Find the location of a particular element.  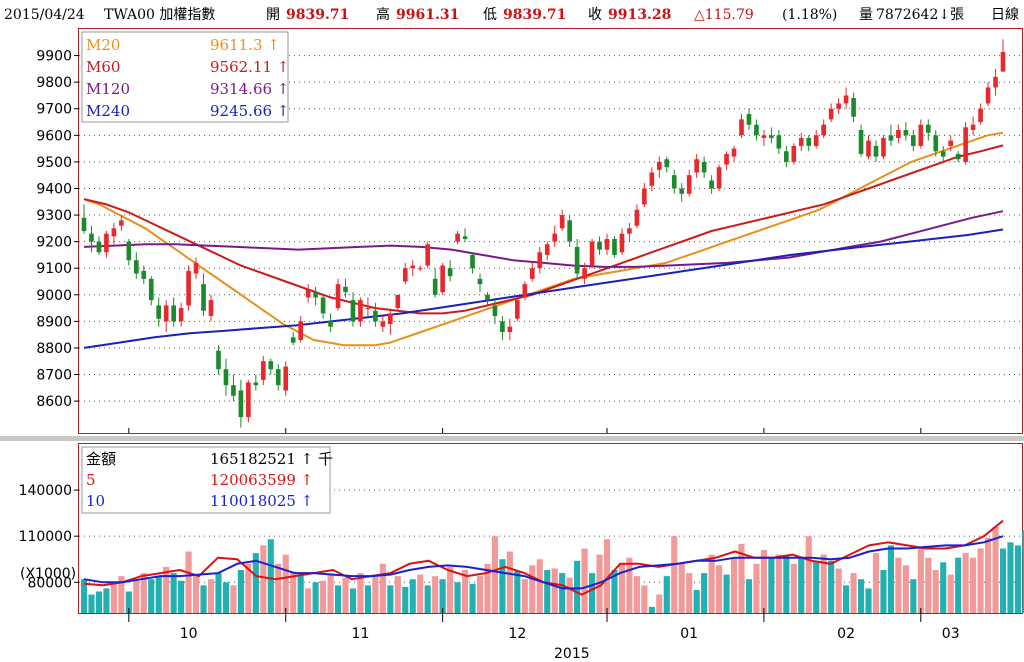

month-tick-label: 12 is located at coordinates (517, 634).